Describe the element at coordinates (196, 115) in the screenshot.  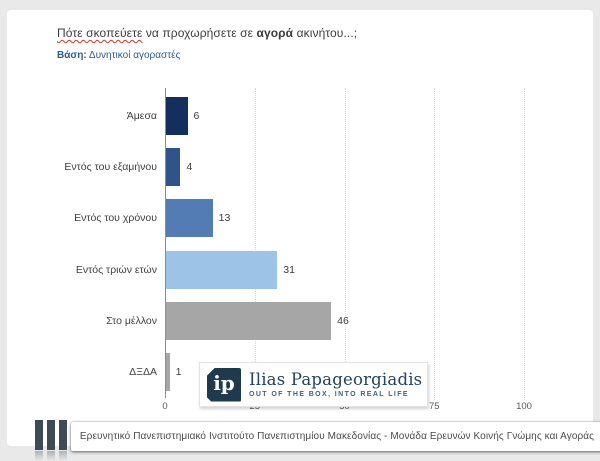
I see `value-label: 6` at that location.